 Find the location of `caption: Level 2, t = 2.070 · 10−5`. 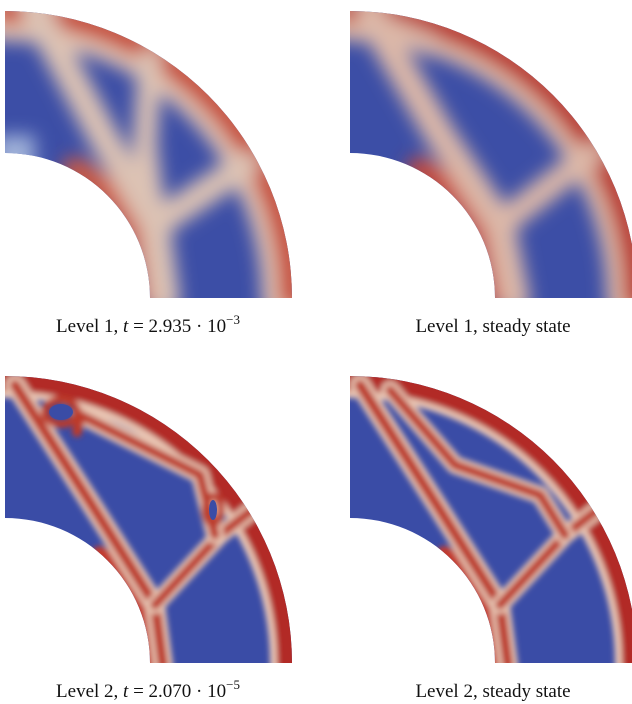

caption: Level 2, t = 2.070 · 10−5 is located at coordinates (148, 689).